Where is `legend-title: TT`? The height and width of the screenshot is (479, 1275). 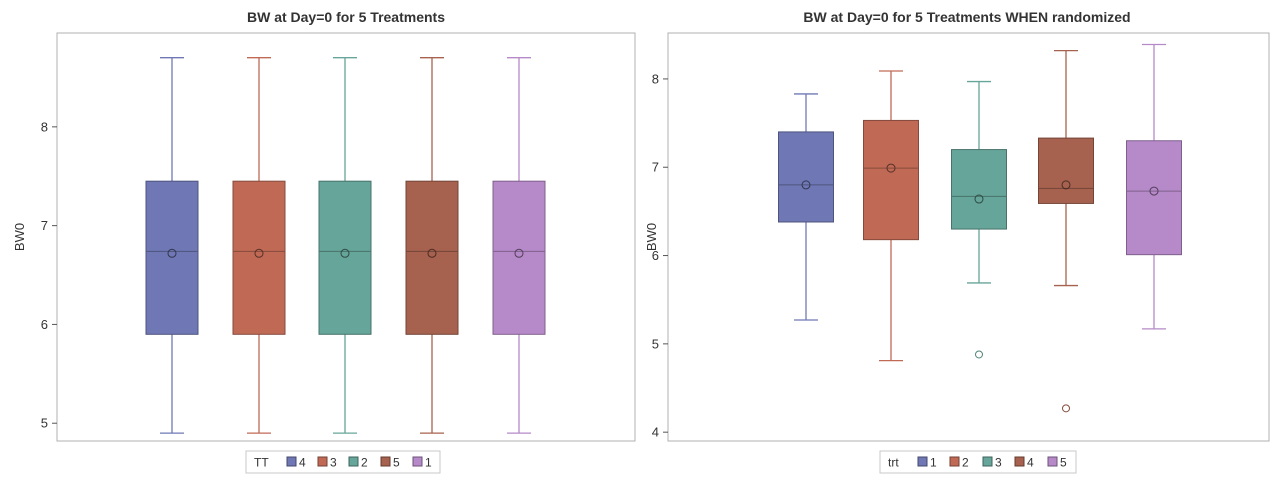
legend-title: TT is located at coordinates (261, 463).